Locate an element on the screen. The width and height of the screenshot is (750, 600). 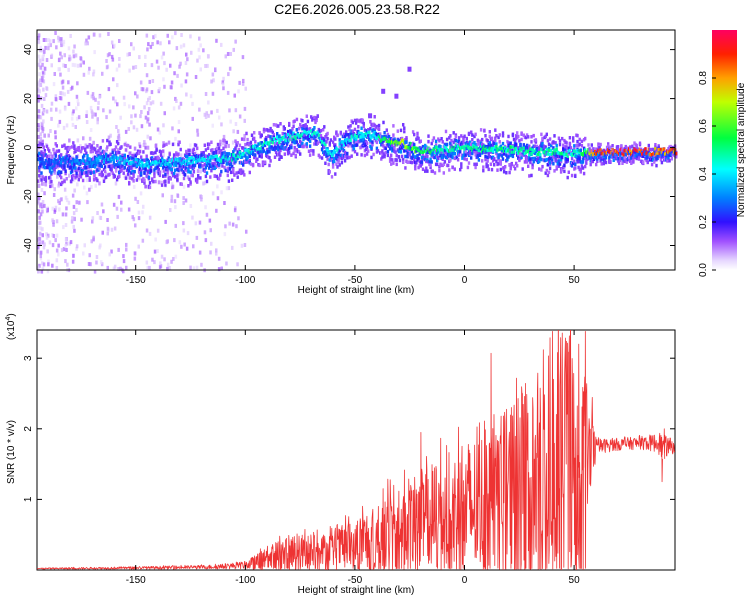
y-tick-label: 40 is located at coordinates (28, 50).